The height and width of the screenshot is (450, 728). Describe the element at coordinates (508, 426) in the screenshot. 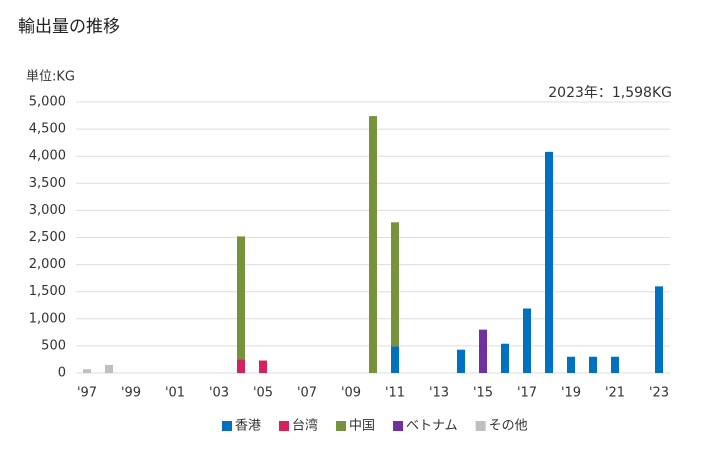

I see `legend-label: その他` at that location.